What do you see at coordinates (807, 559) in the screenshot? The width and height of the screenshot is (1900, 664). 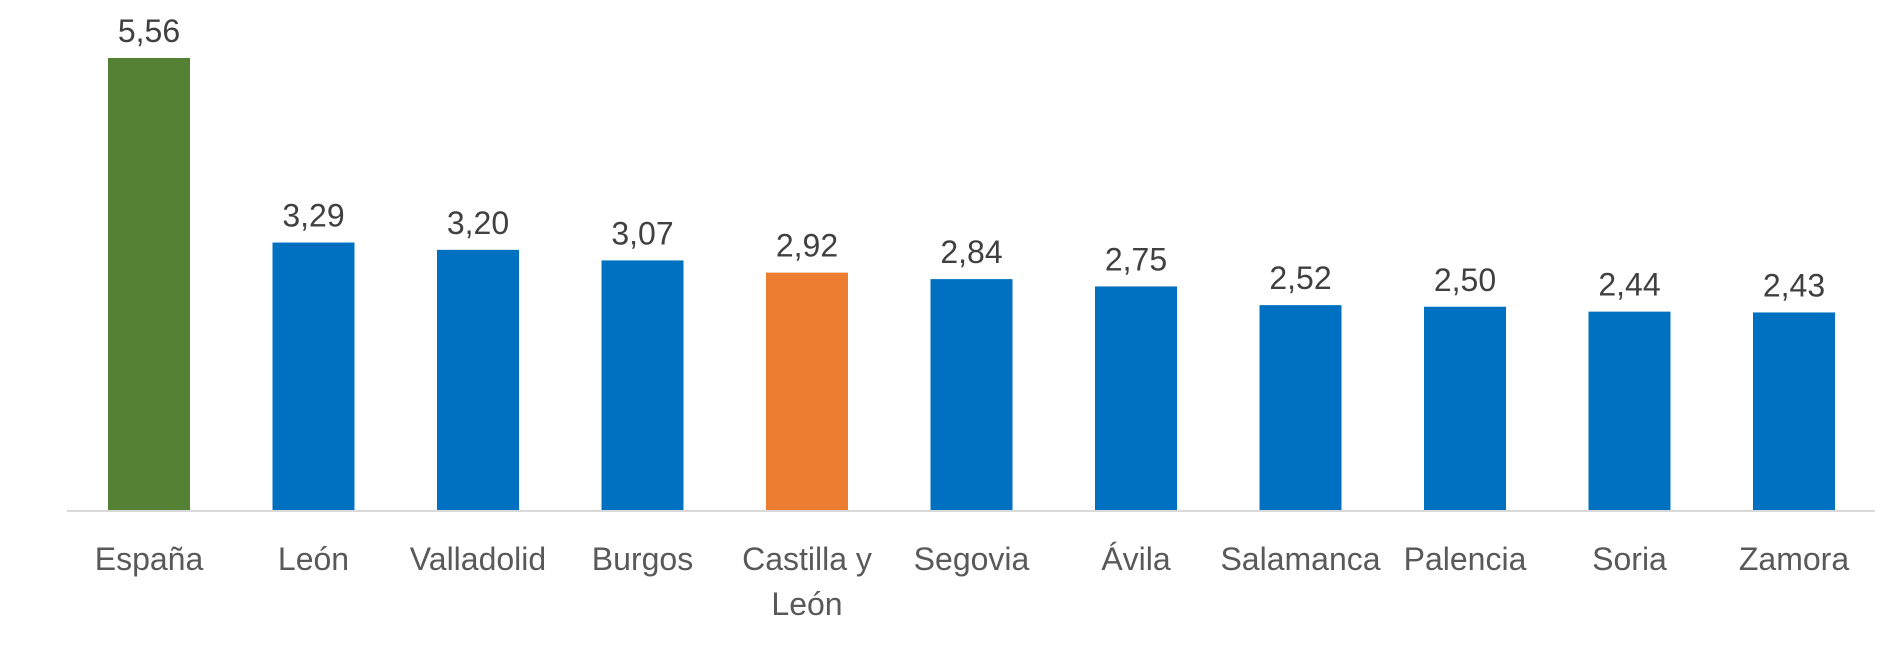 I see `category-label-line: Castilla y` at bounding box center [807, 559].